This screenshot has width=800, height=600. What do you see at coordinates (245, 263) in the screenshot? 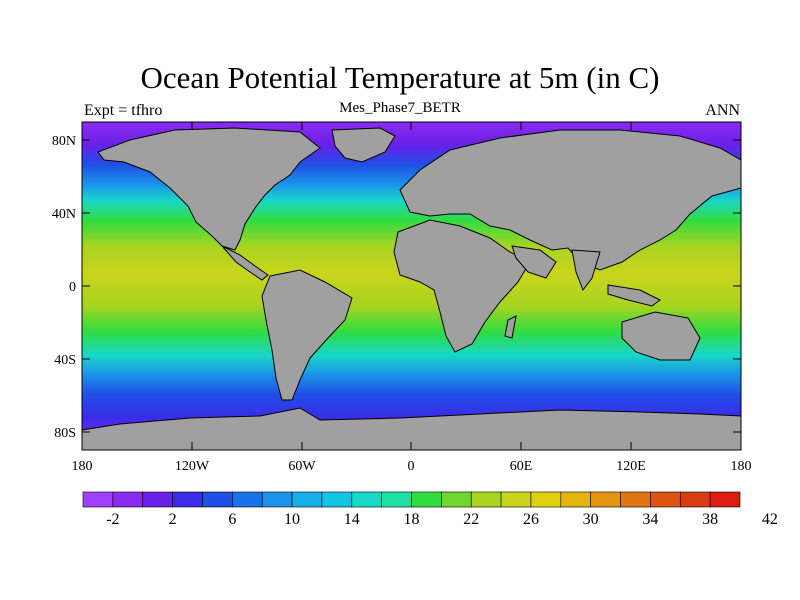
I see `land-central-america` at bounding box center [245, 263].